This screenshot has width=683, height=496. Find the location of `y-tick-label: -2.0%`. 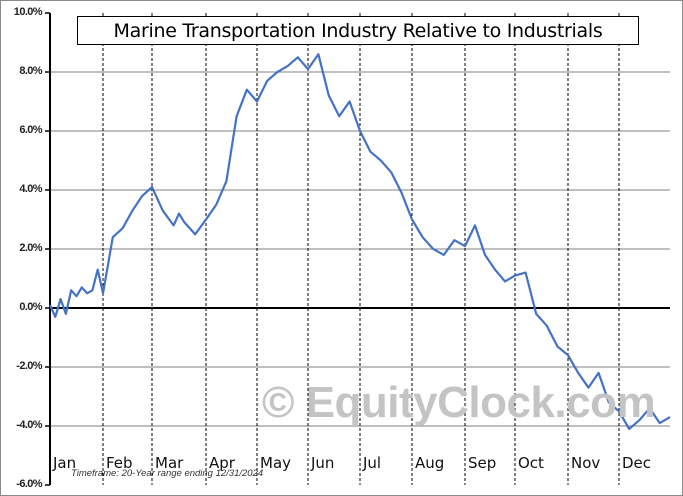

y-tick-label: -2.0% is located at coordinates (29, 366).